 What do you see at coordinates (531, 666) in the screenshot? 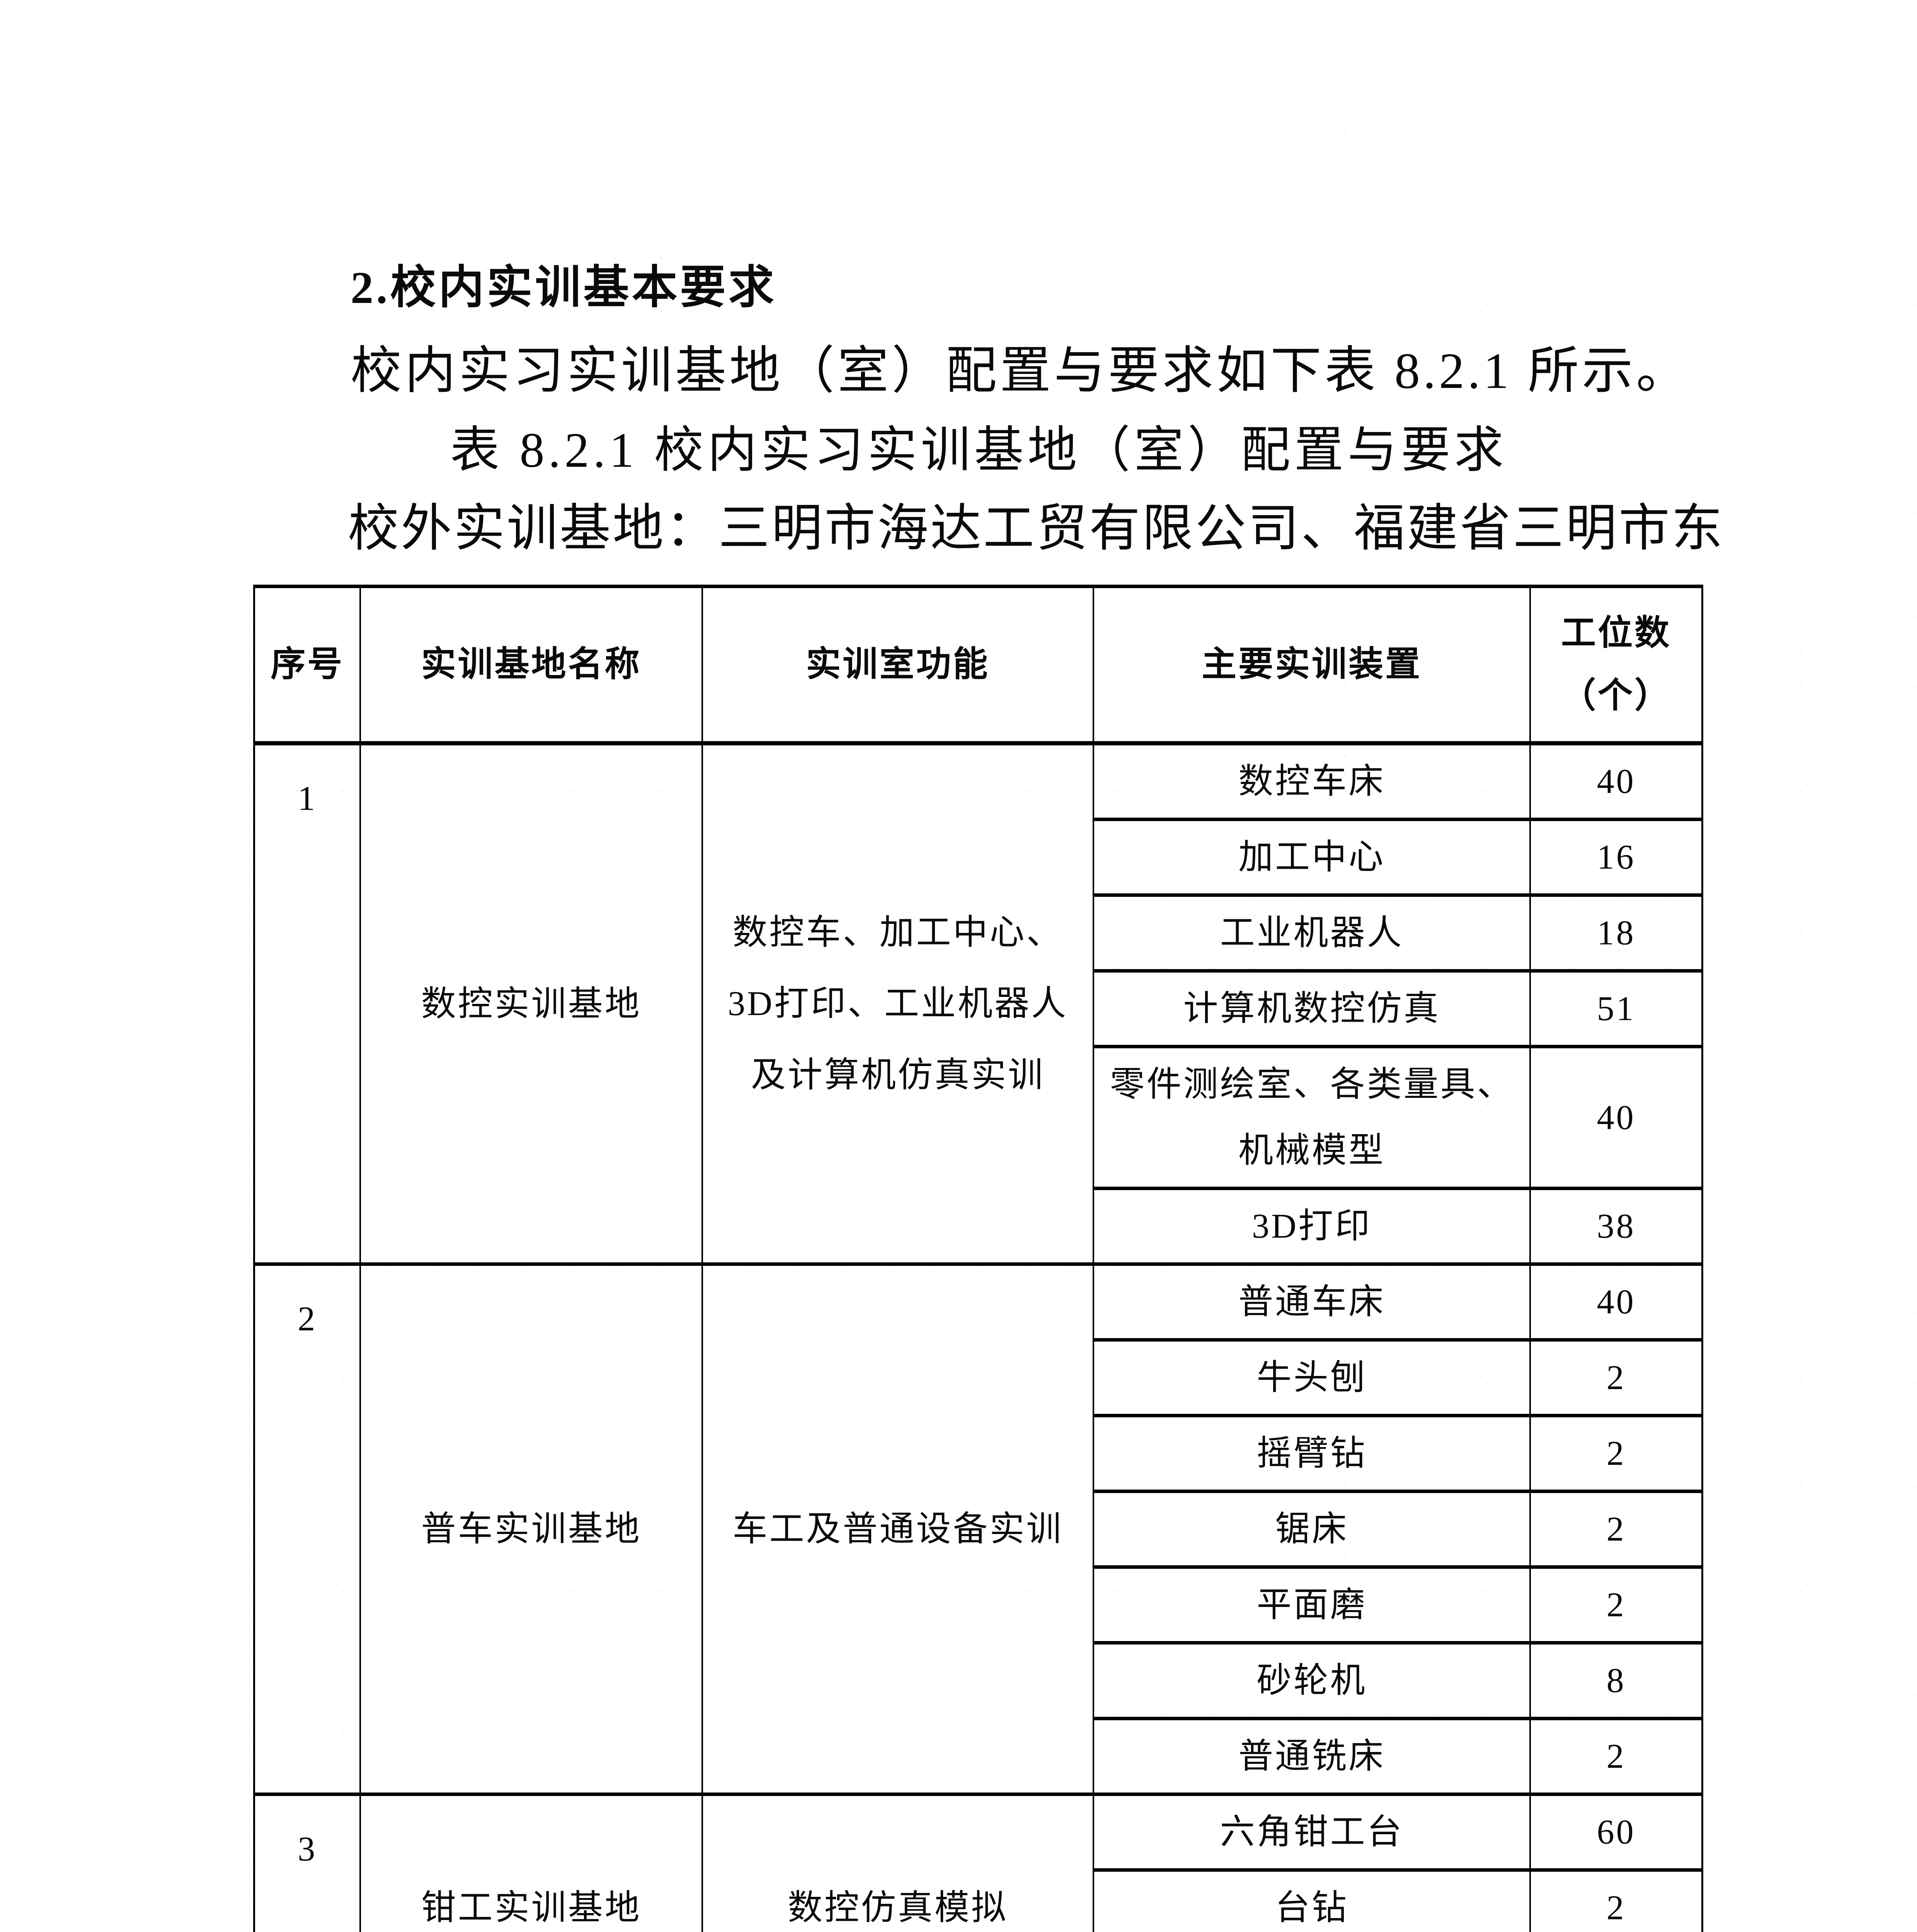
I see `header-base-name: 实训基地名称` at bounding box center [531, 666].